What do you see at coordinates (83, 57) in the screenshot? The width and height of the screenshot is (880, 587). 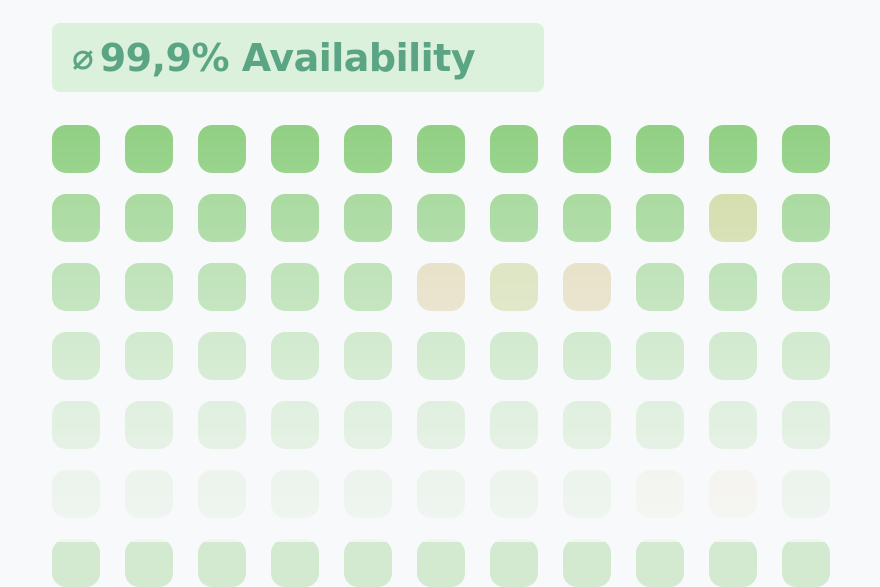 I see `average-icon: ⌀` at bounding box center [83, 57].